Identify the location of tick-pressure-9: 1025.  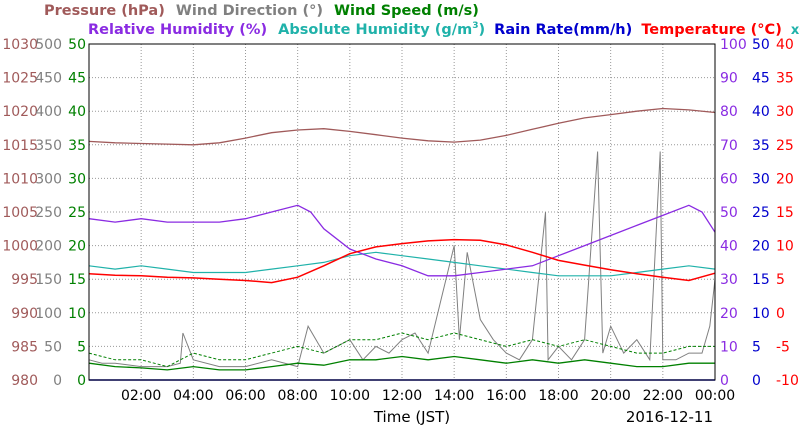
(20, 79).